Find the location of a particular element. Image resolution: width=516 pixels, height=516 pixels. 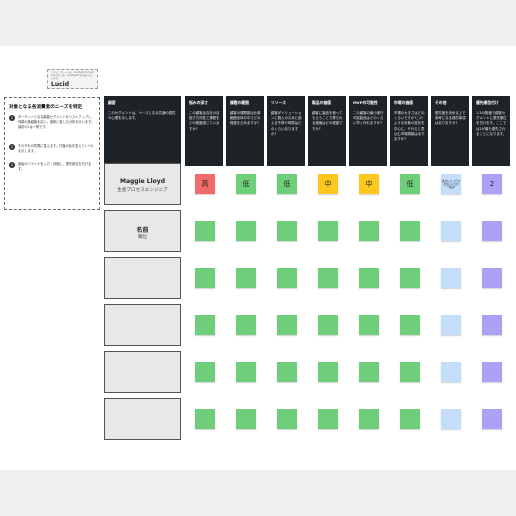

sticky-note-pain-depth: 高 is located at coordinates (205, 184).